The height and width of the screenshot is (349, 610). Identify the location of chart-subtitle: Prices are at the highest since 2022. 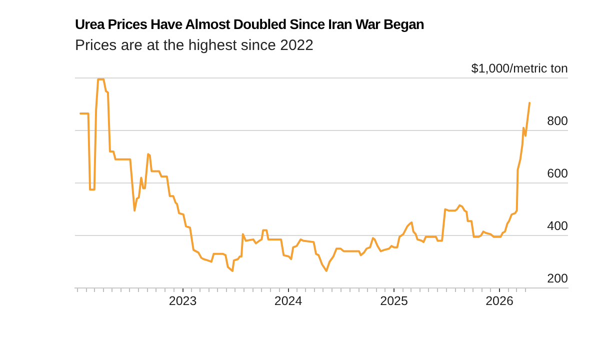
(194, 45).